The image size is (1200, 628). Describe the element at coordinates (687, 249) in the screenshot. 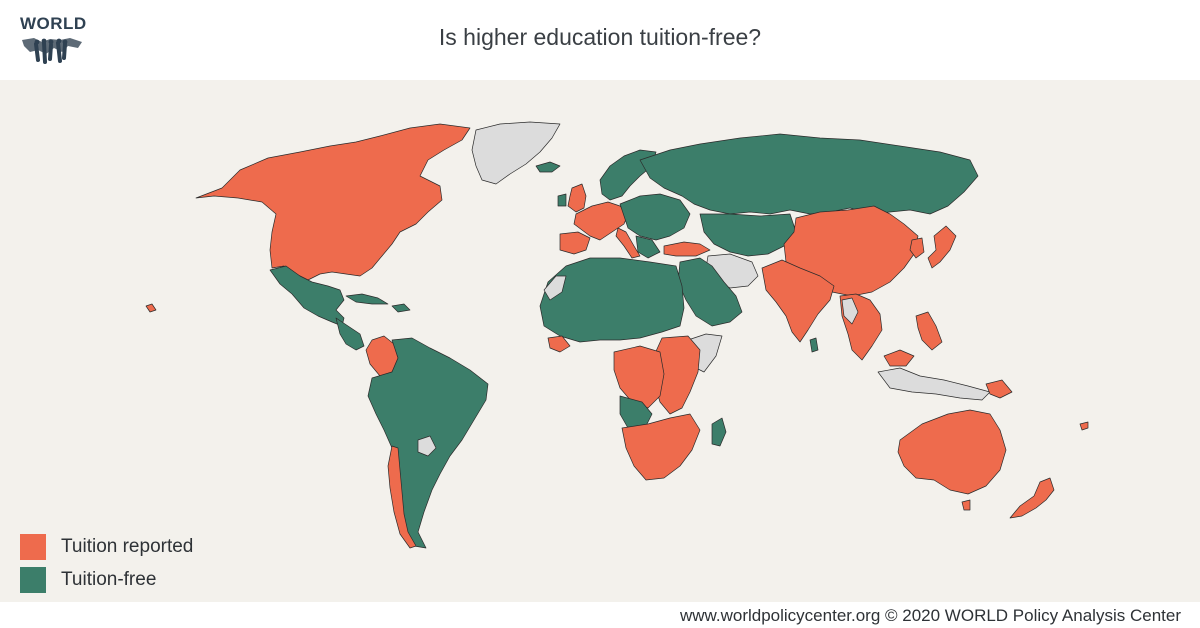

I see `region-turkey` at that location.